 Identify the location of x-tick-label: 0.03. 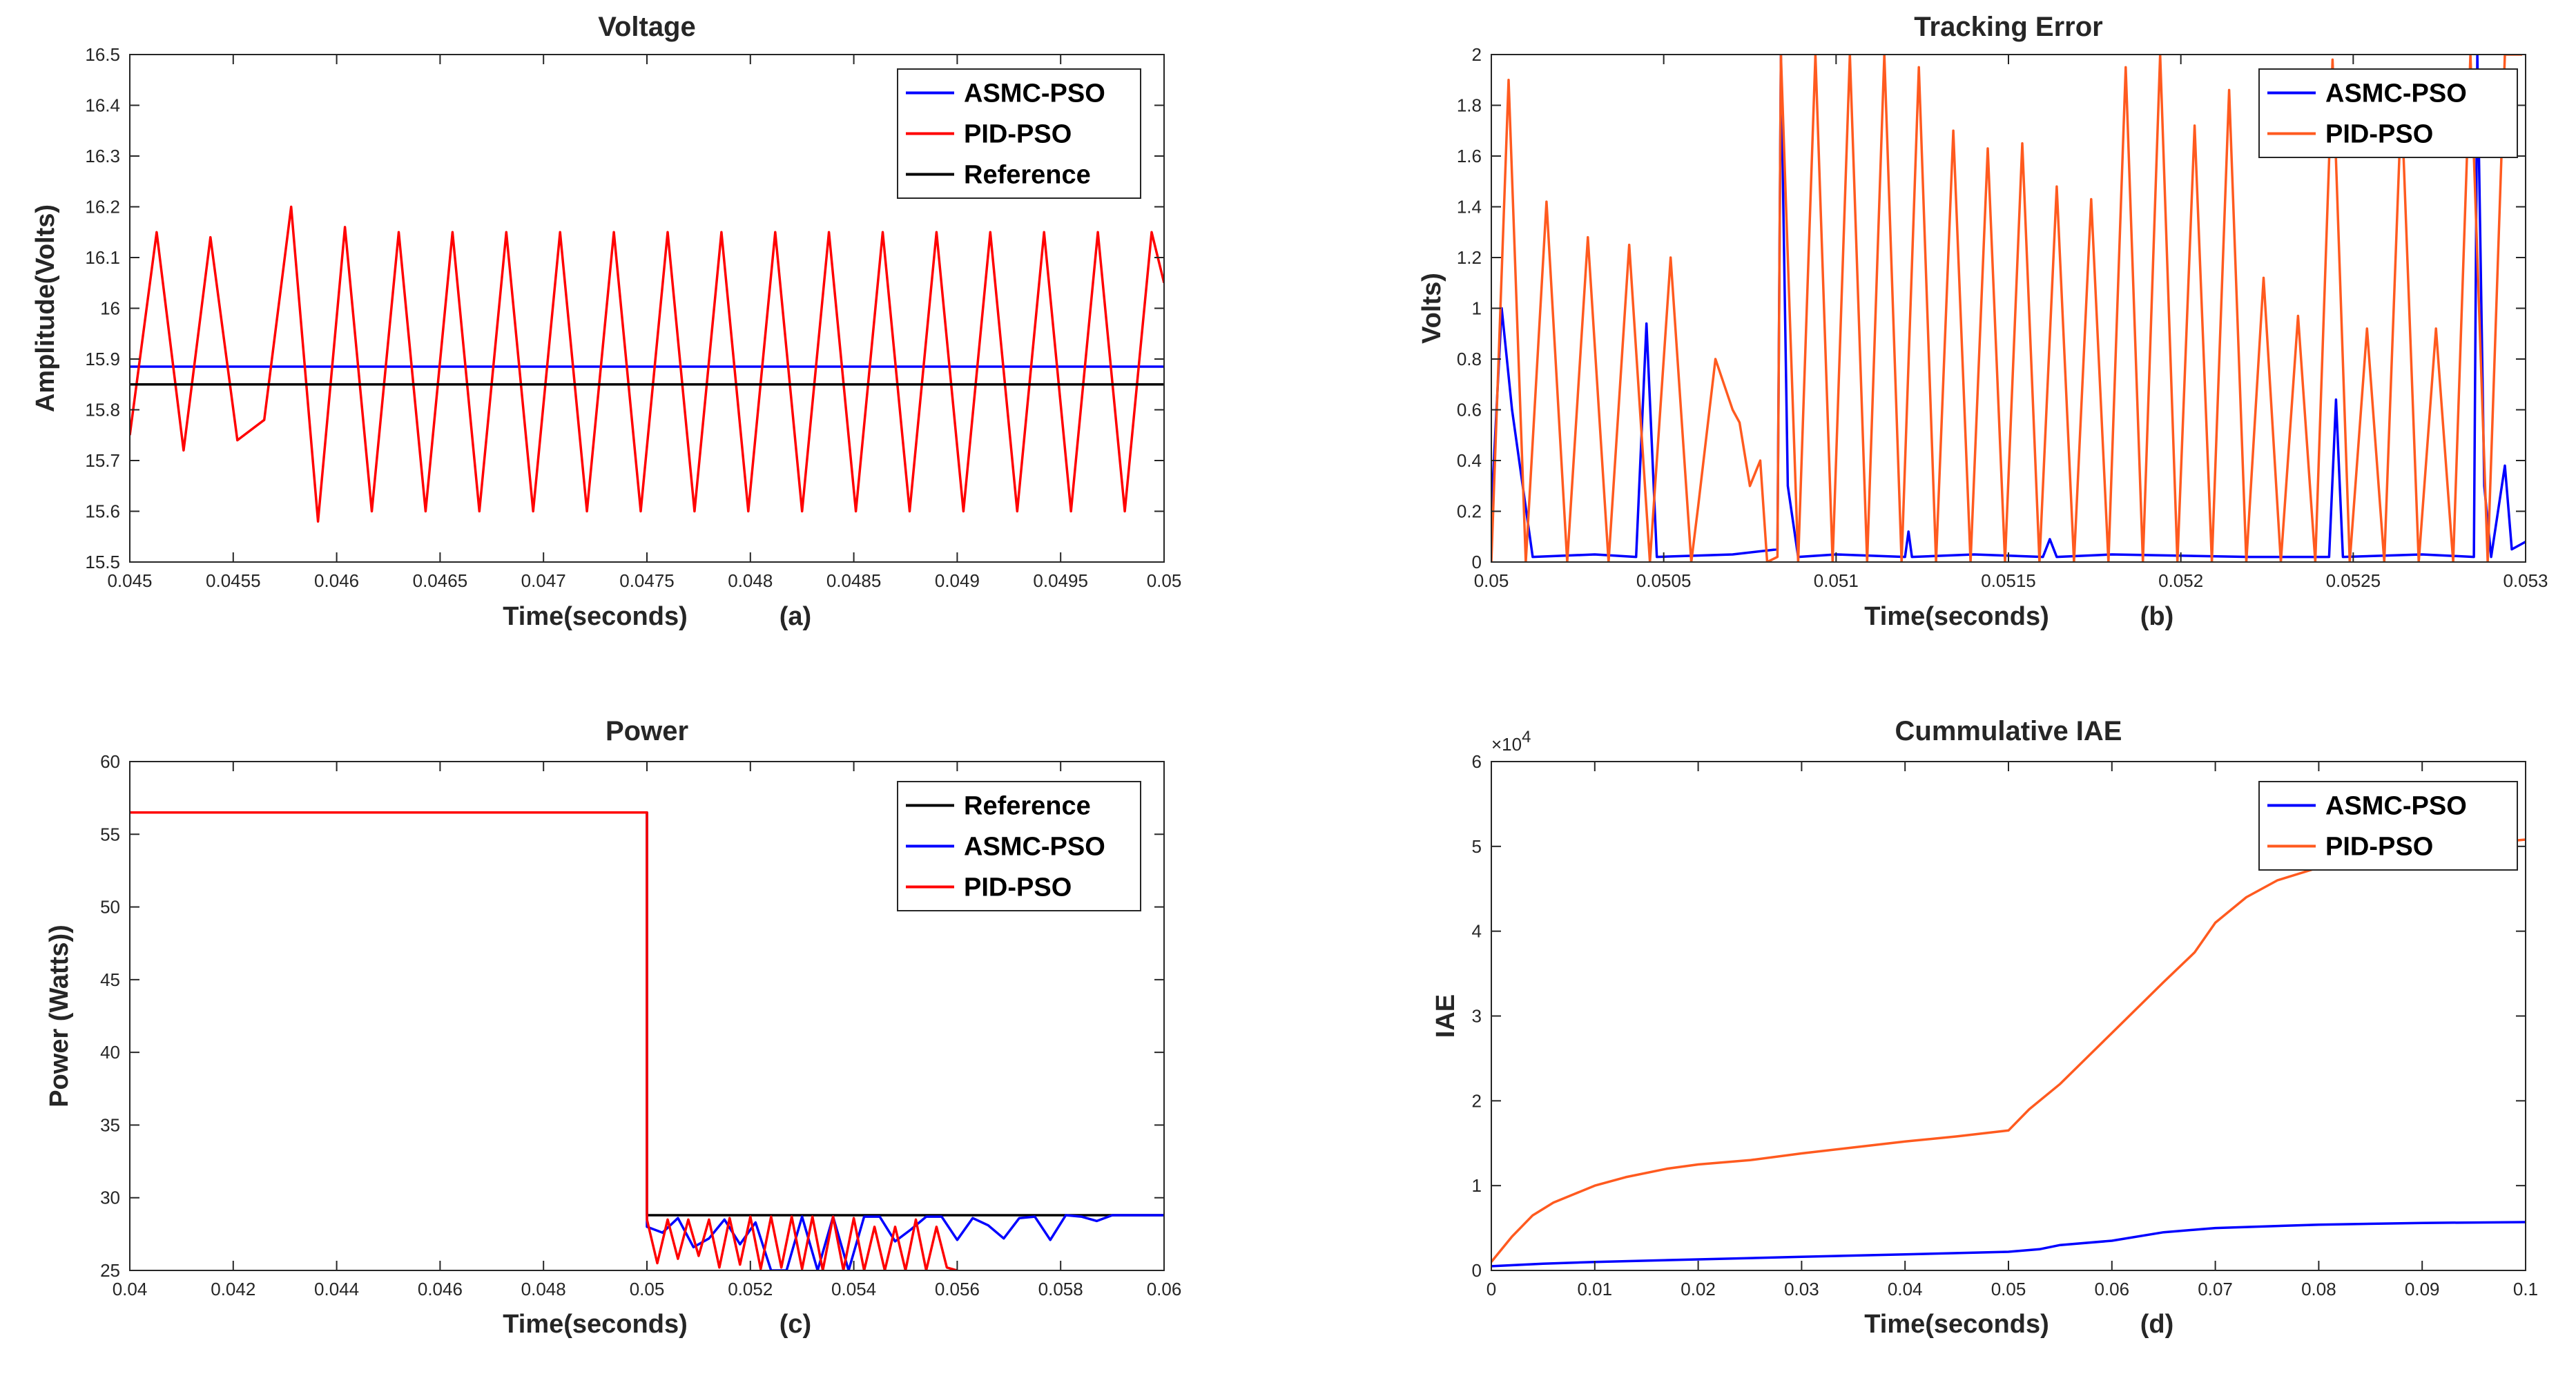
(1802, 1289).